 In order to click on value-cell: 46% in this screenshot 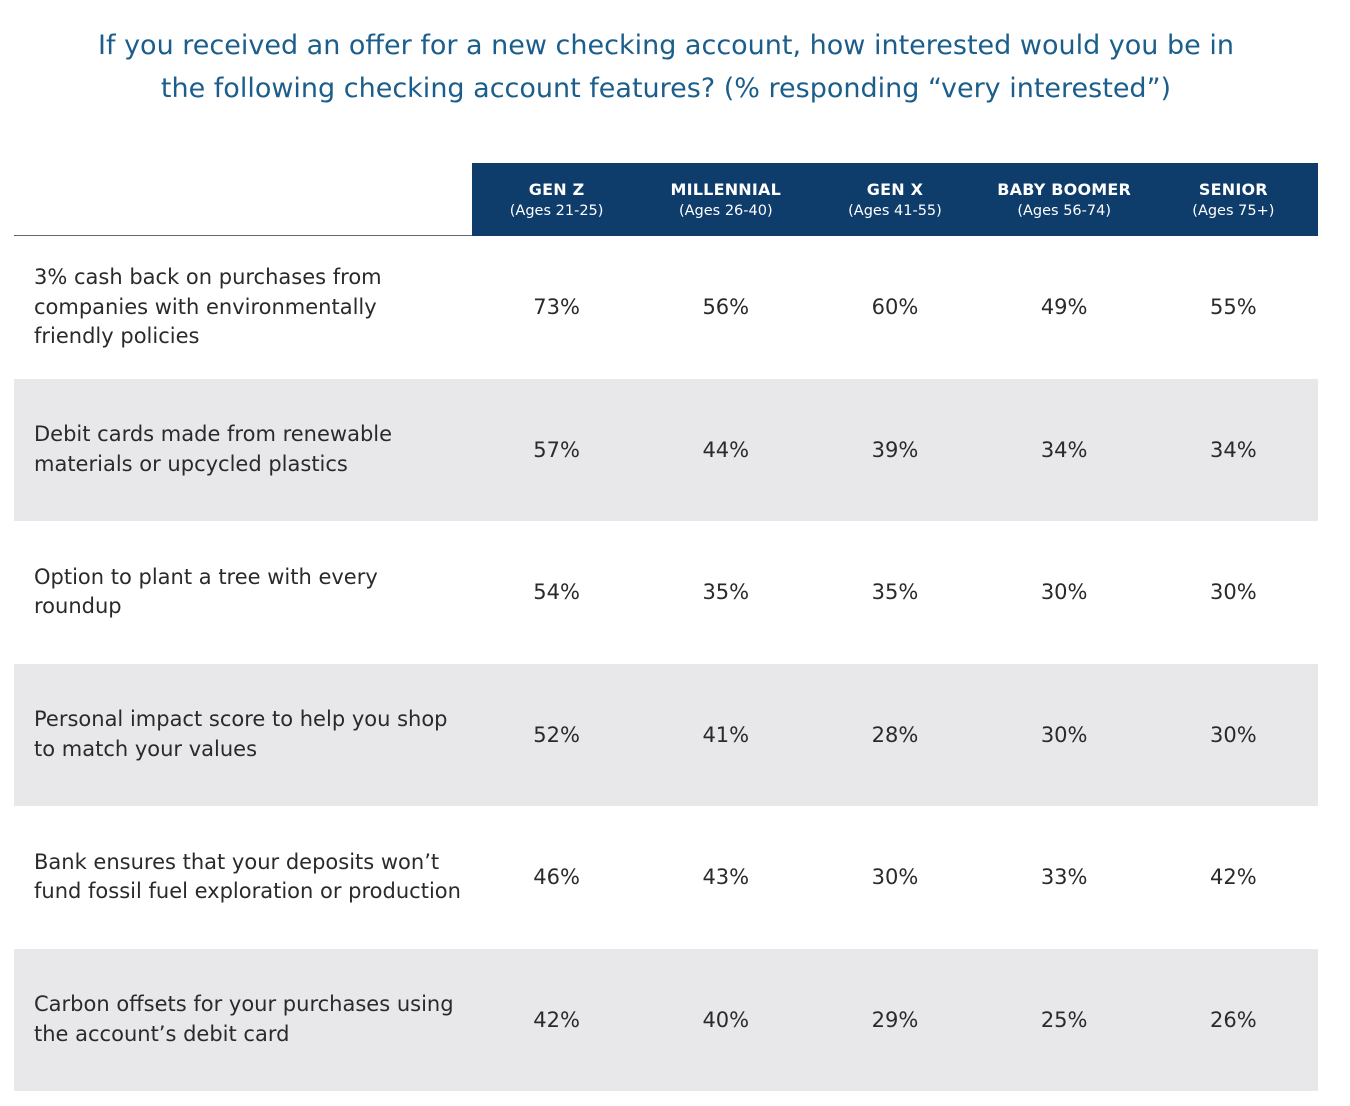, I will do `click(556, 877)`.